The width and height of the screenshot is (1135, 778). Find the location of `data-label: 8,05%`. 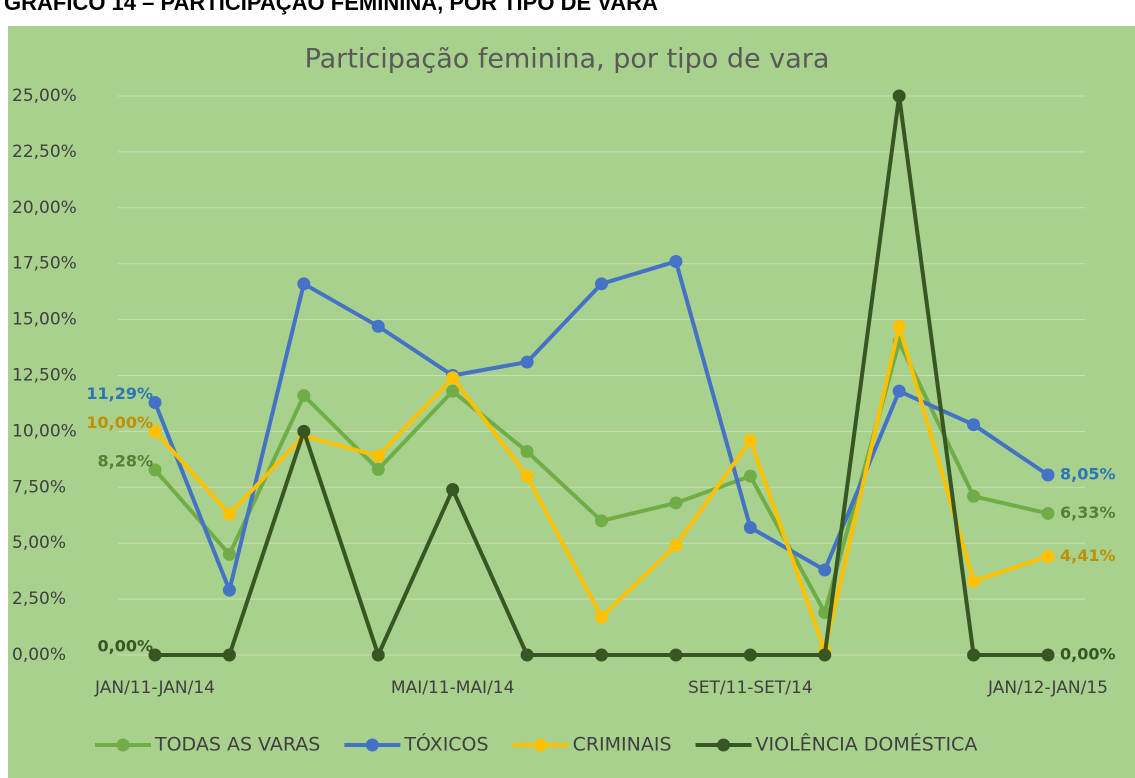

data-label: 8,05% is located at coordinates (1088, 474).